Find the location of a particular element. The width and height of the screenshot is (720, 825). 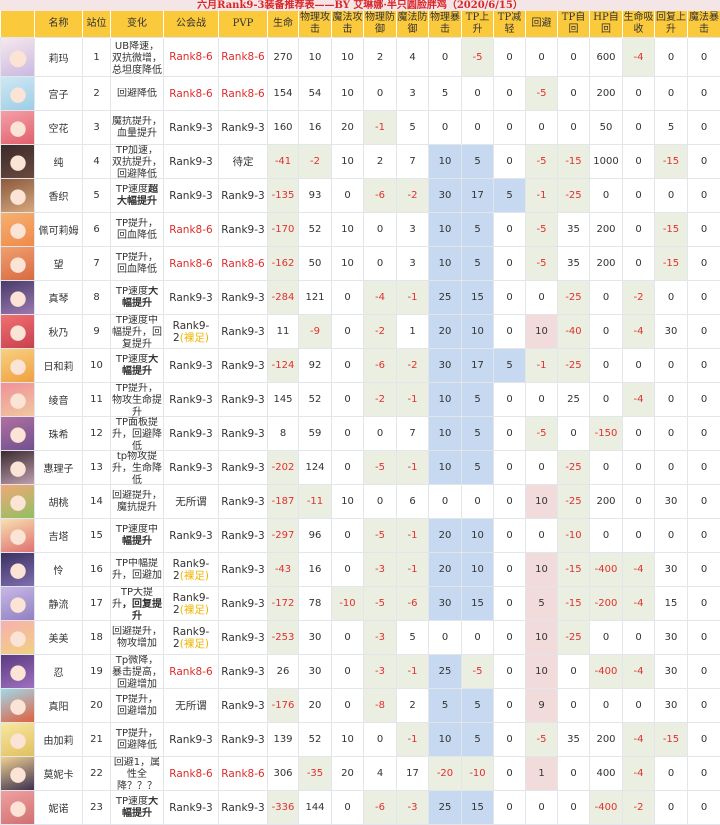

guild-rank: 无所谓 is located at coordinates (191, 502).